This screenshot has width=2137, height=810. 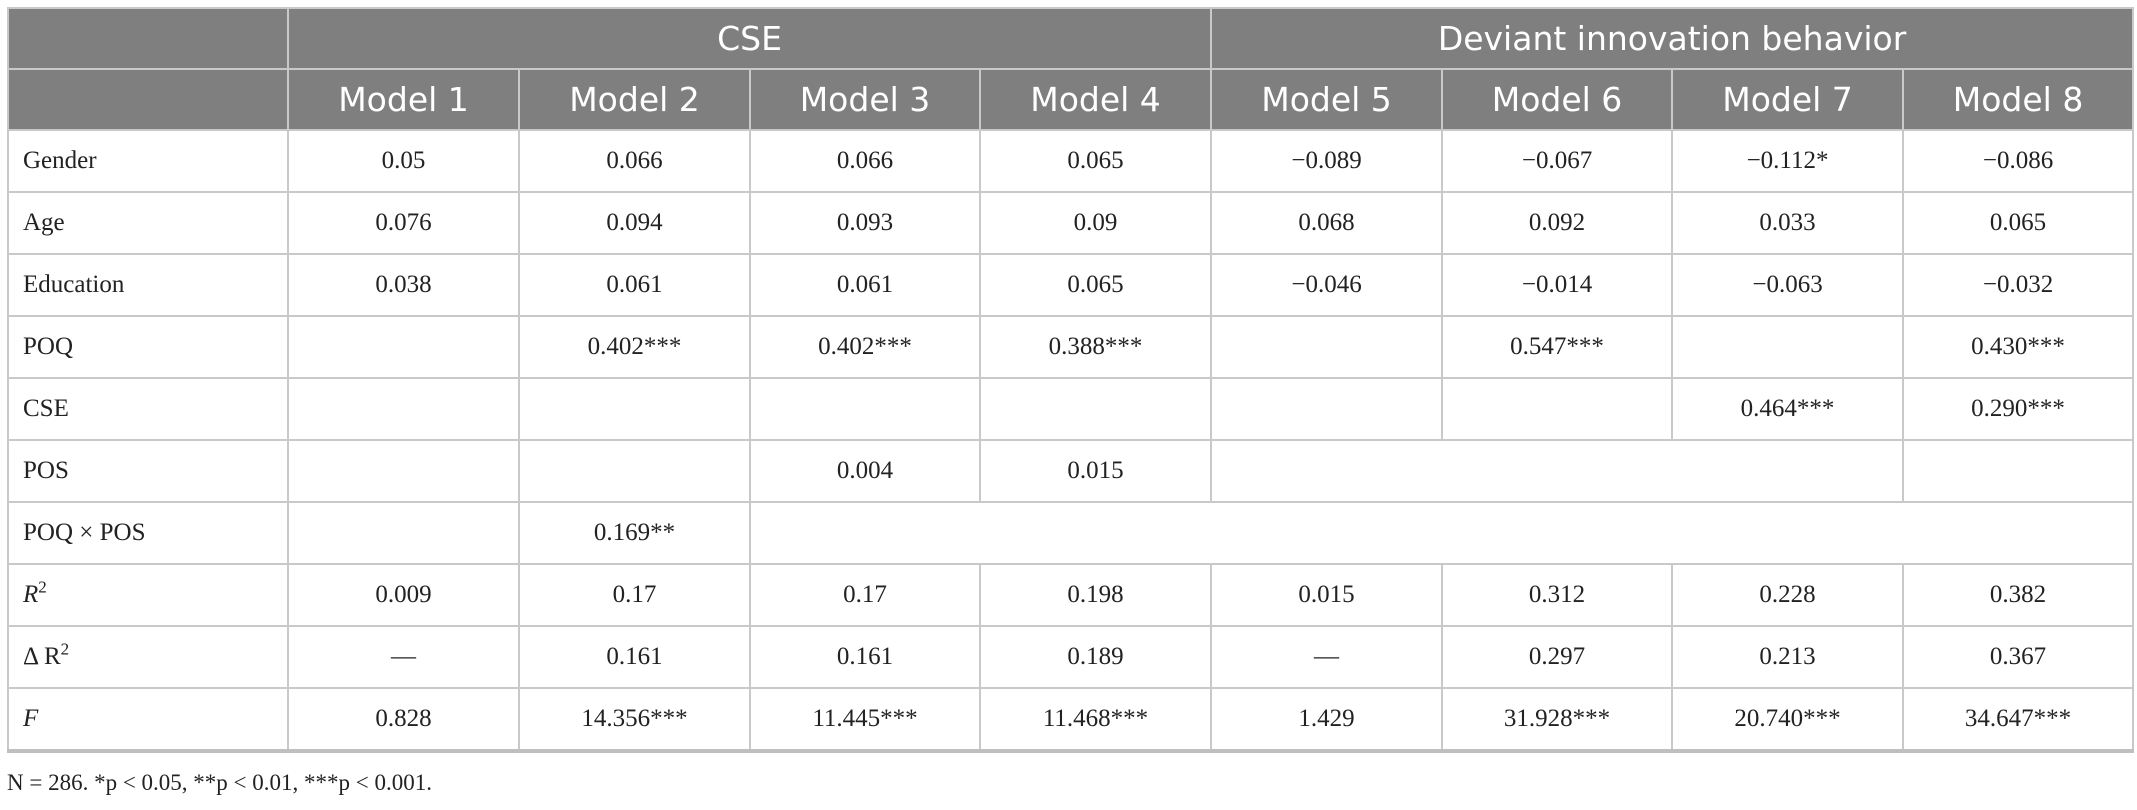 I want to click on table-row-interaction: POQ × POS 0.169**, so click(x=1071, y=533).